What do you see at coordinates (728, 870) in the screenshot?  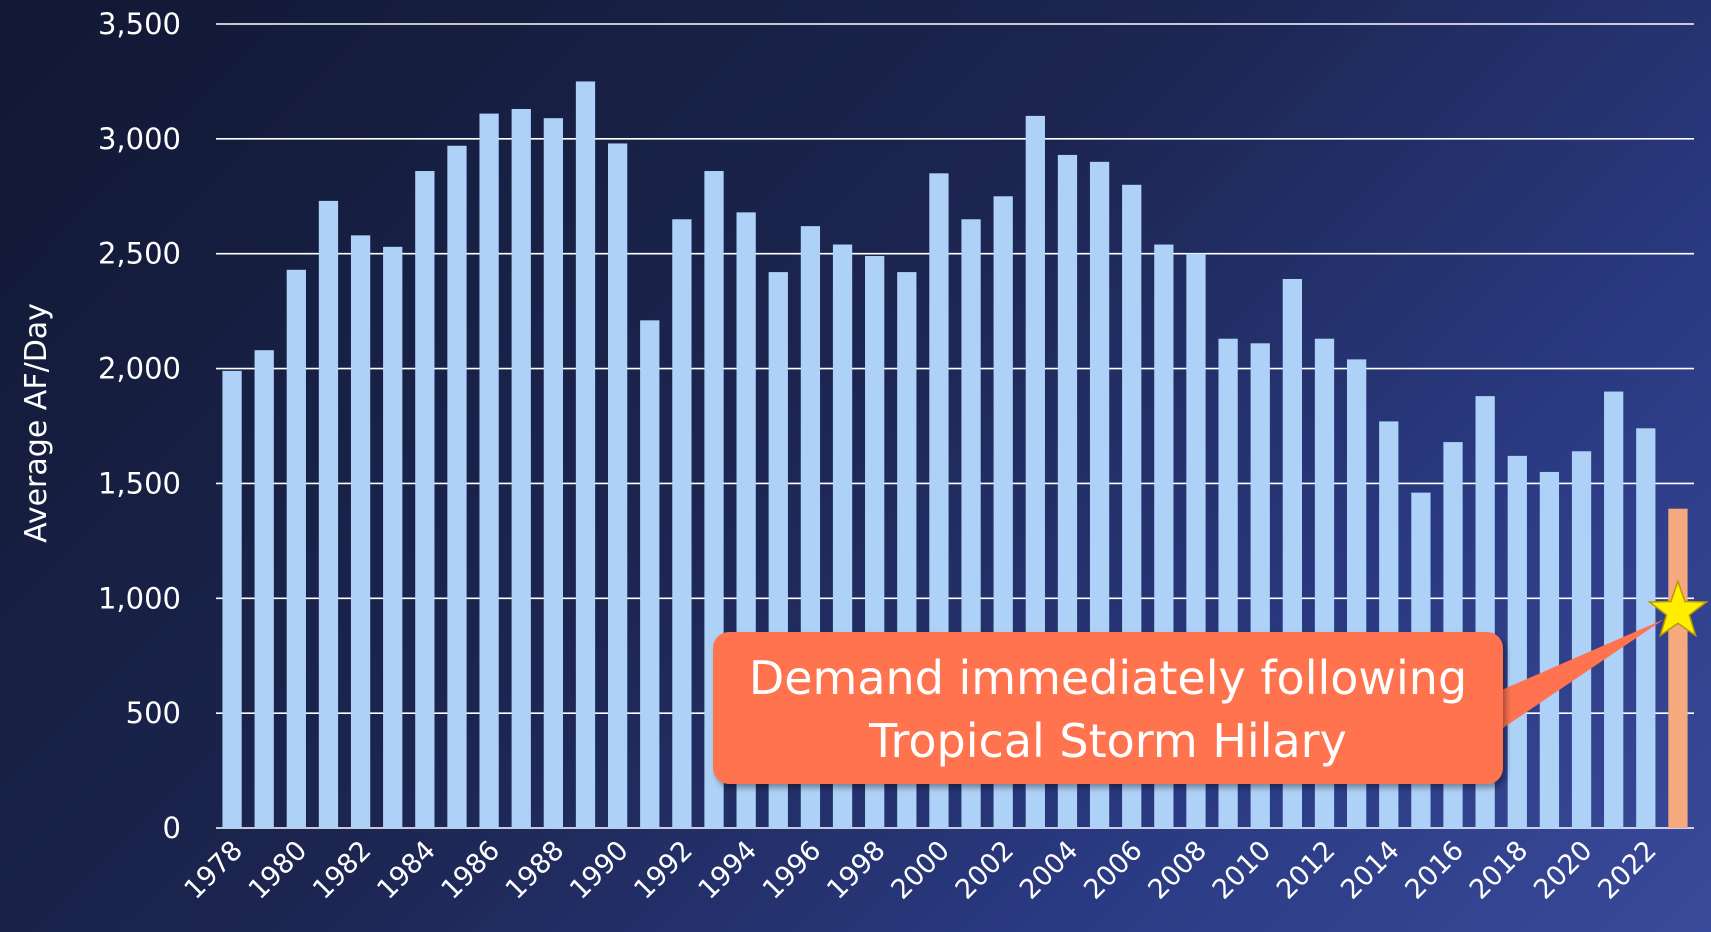 I see `x-tick-label: 1994` at bounding box center [728, 870].